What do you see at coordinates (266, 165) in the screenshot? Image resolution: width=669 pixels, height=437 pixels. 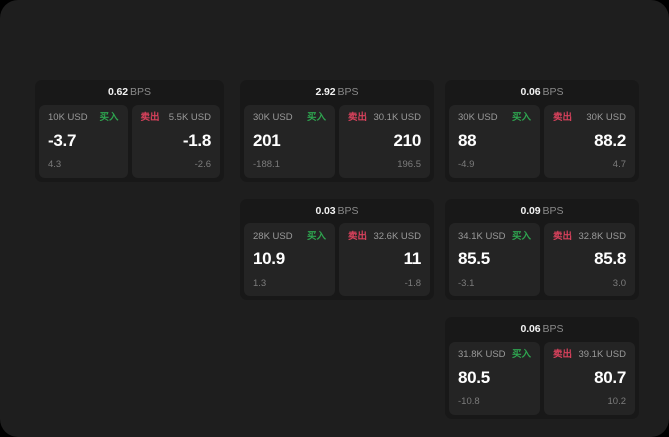 I see `buy-delta: -188.1` at bounding box center [266, 165].